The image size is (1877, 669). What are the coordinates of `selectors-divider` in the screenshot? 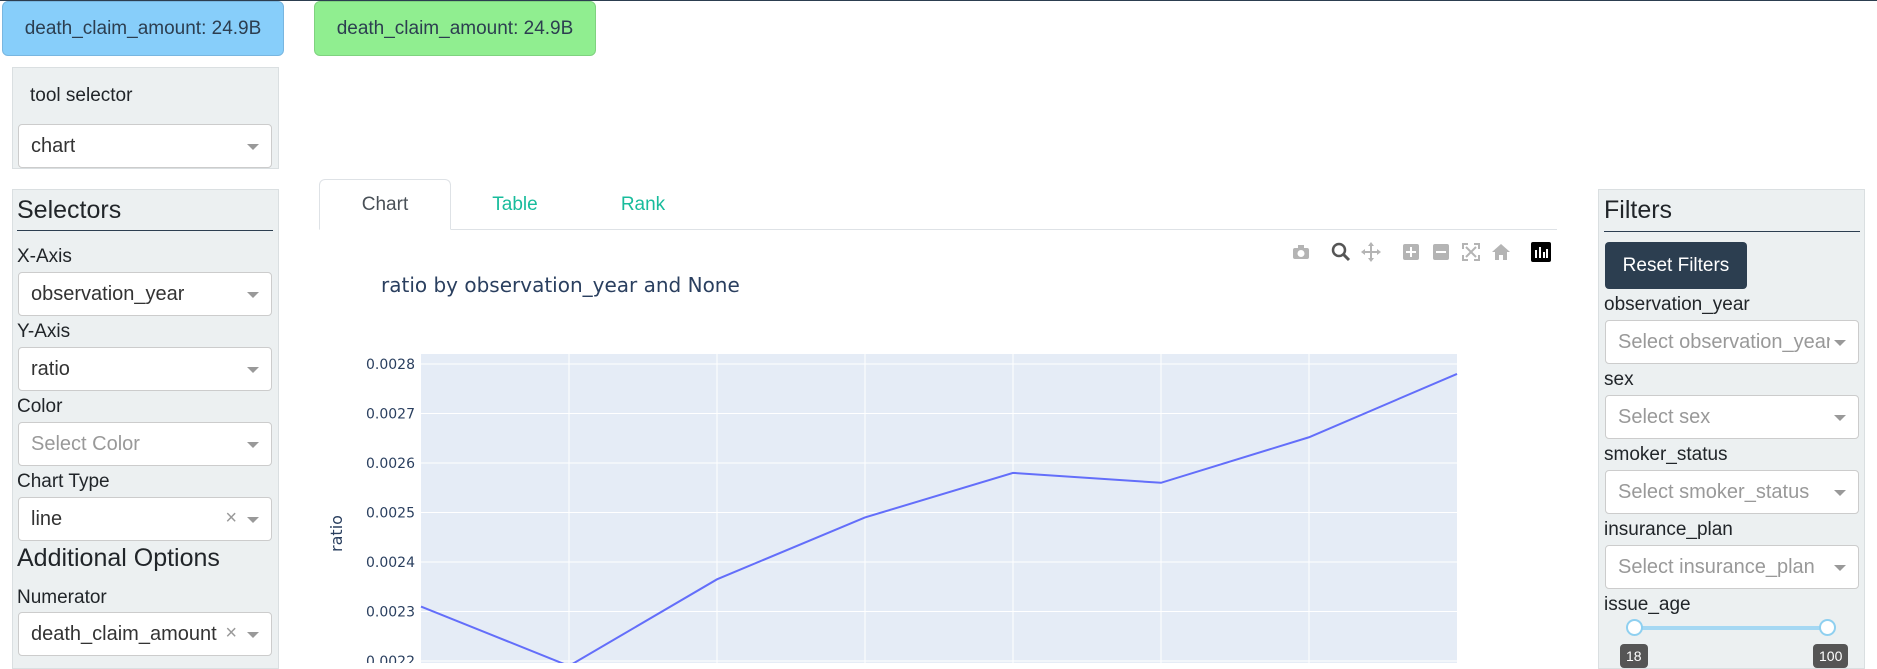 It's located at (145, 230).